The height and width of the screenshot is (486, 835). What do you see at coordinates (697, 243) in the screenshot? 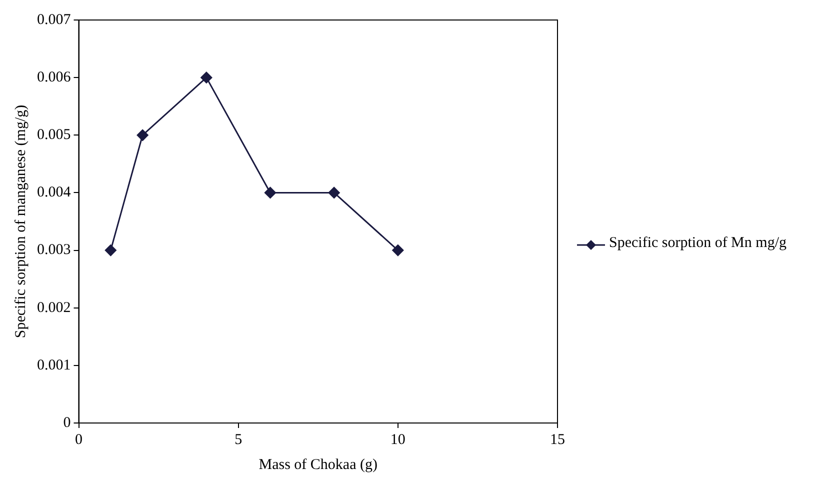
I see `legend-label: Specific sorption of Mn mg/g` at bounding box center [697, 243].